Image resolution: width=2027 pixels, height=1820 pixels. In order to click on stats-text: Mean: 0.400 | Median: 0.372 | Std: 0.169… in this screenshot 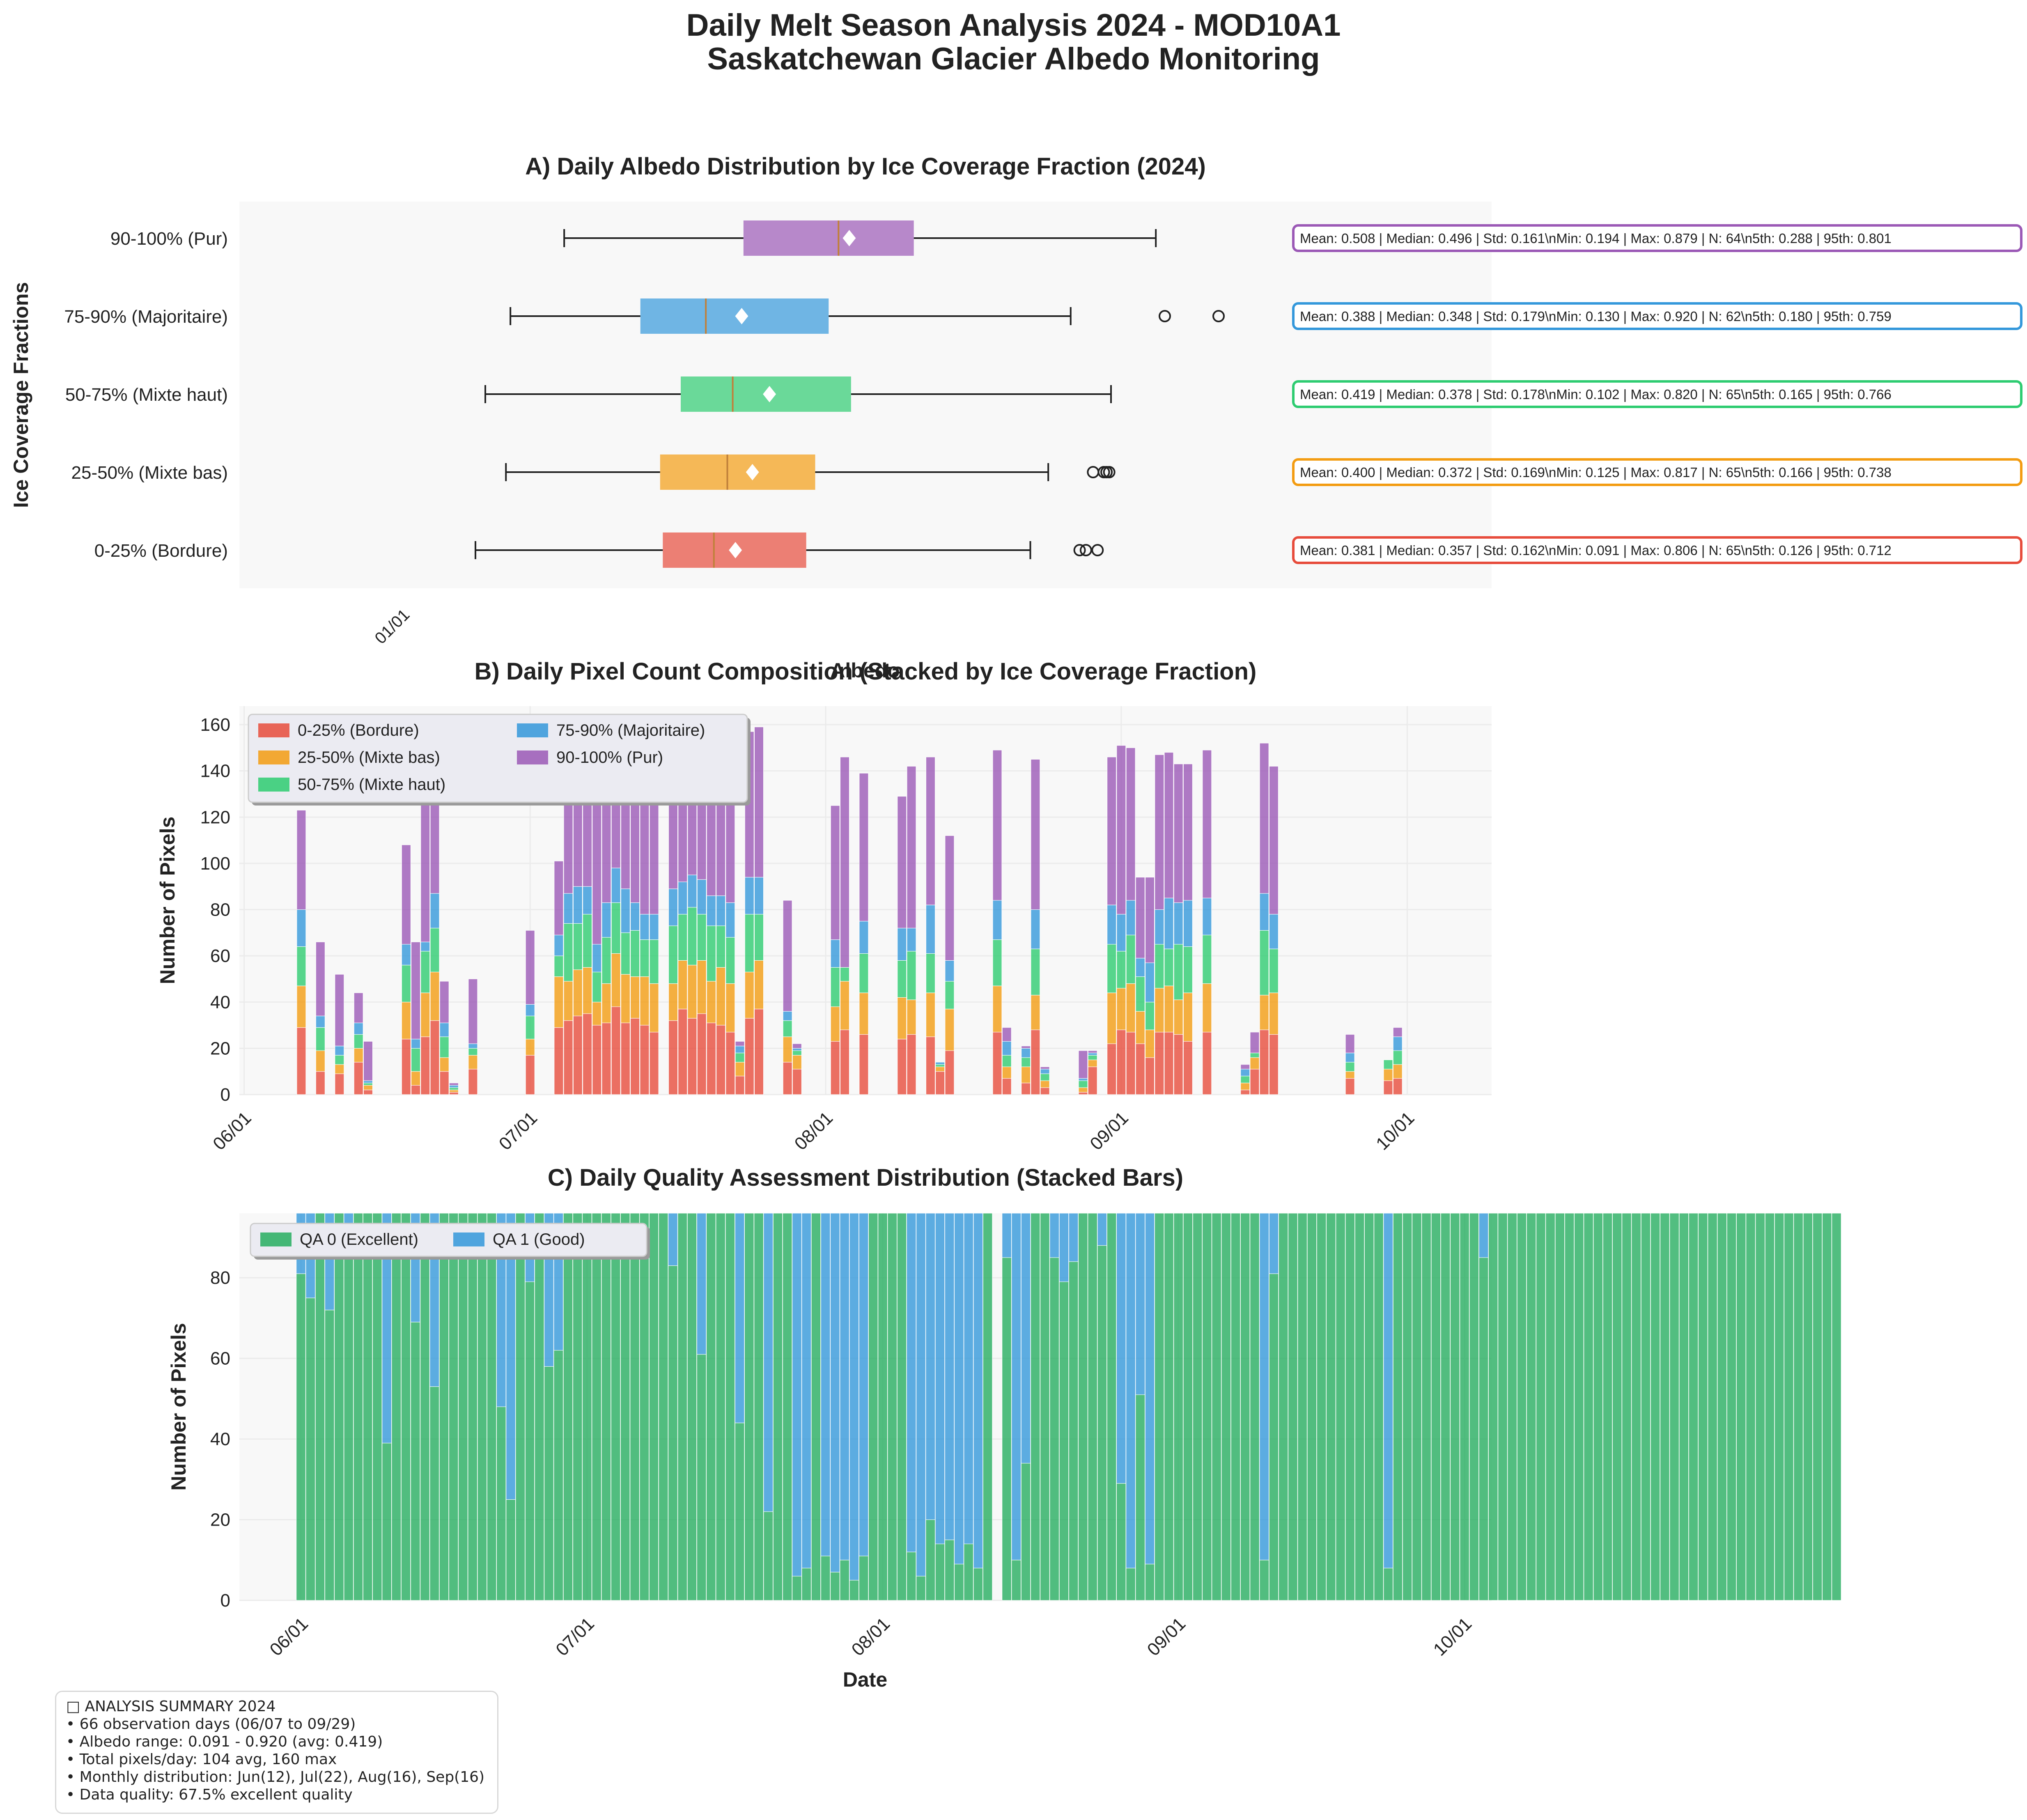, I will do `click(1596, 472)`.